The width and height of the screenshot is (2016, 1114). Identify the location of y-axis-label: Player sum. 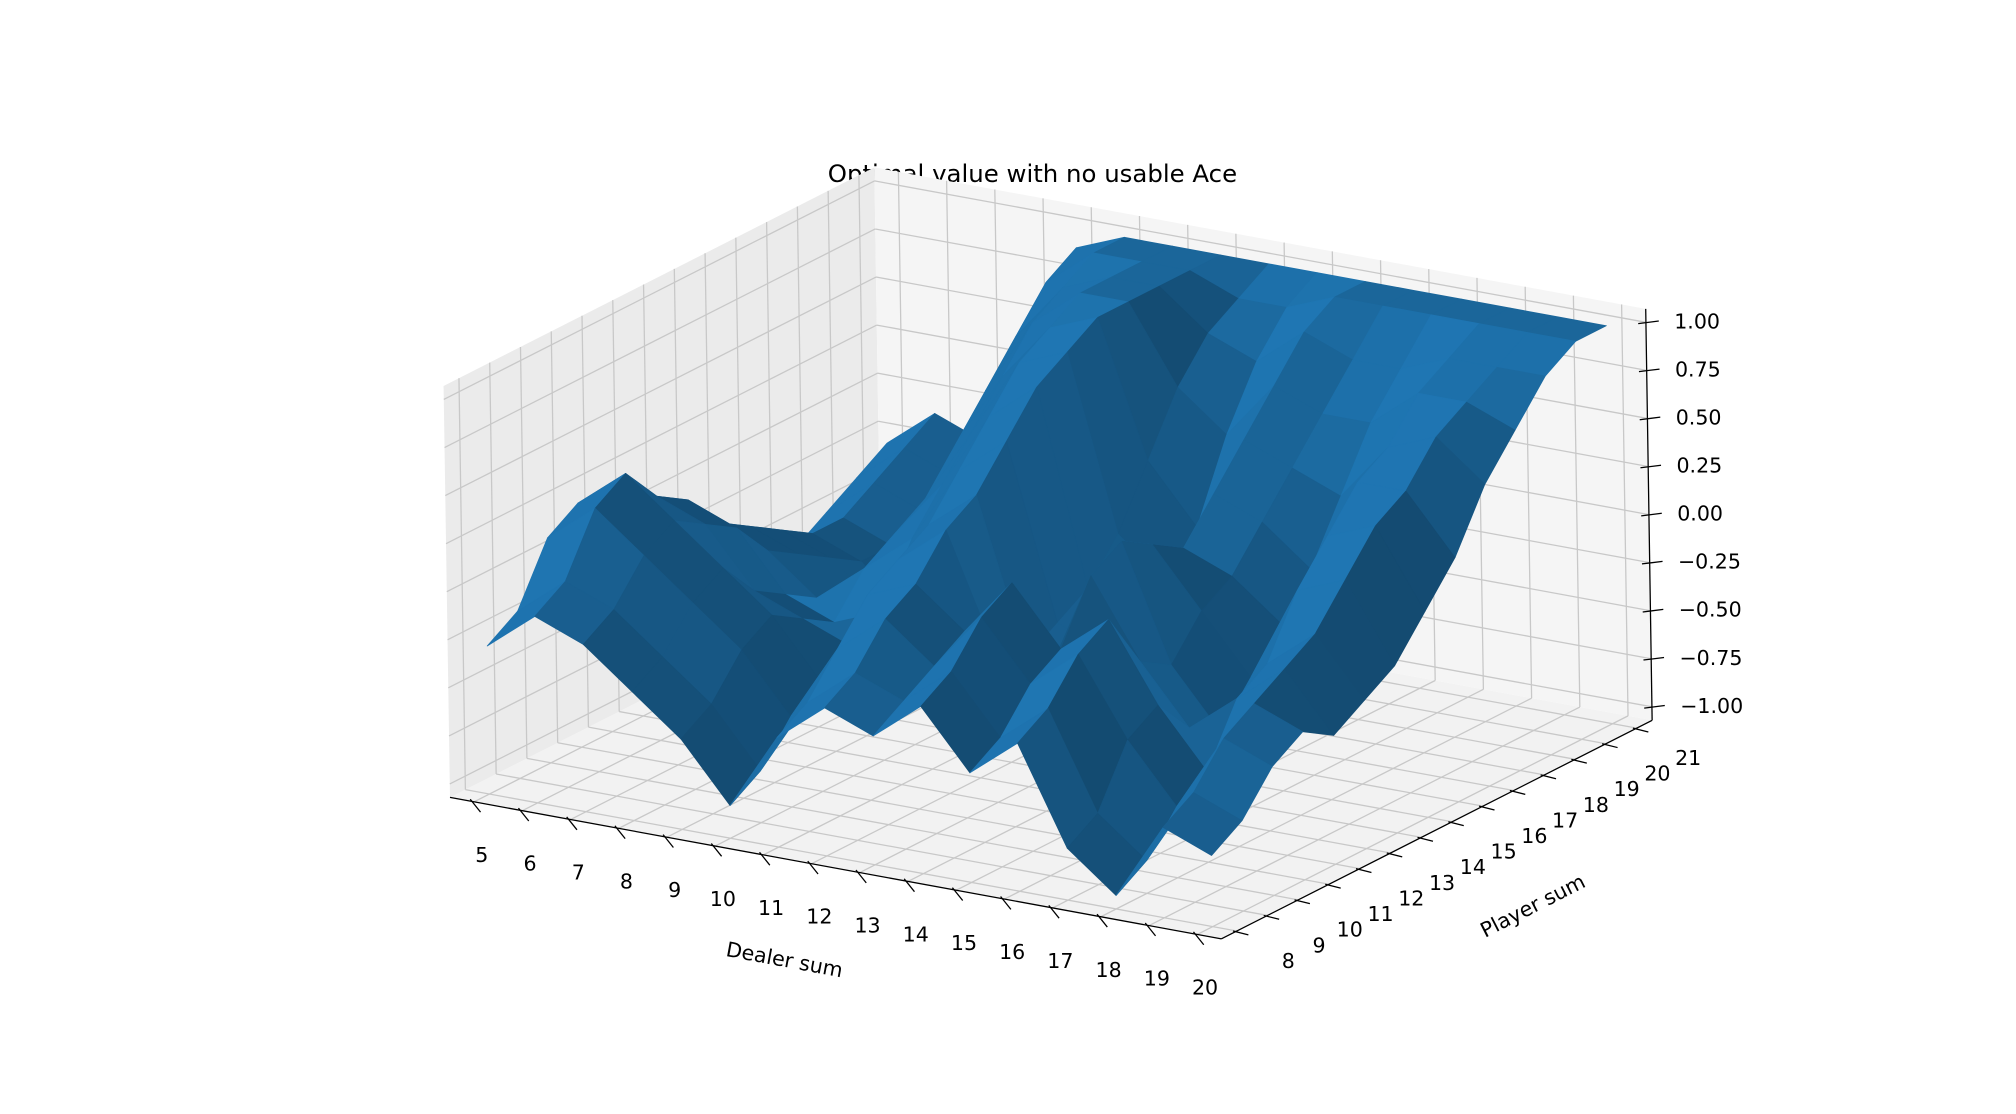
(1532, 905).